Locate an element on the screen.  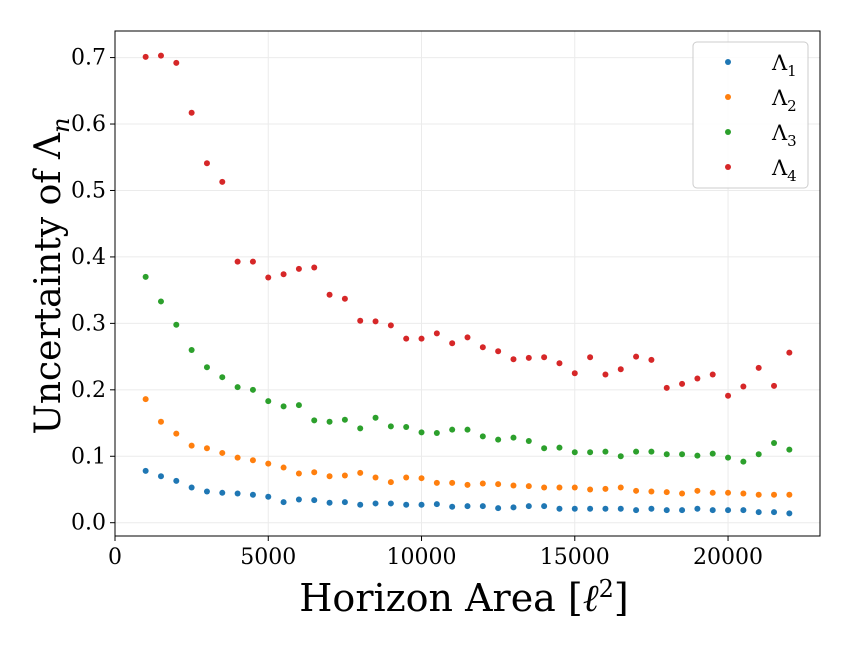
y-tick-label: 0.4 is located at coordinates (88, 257).